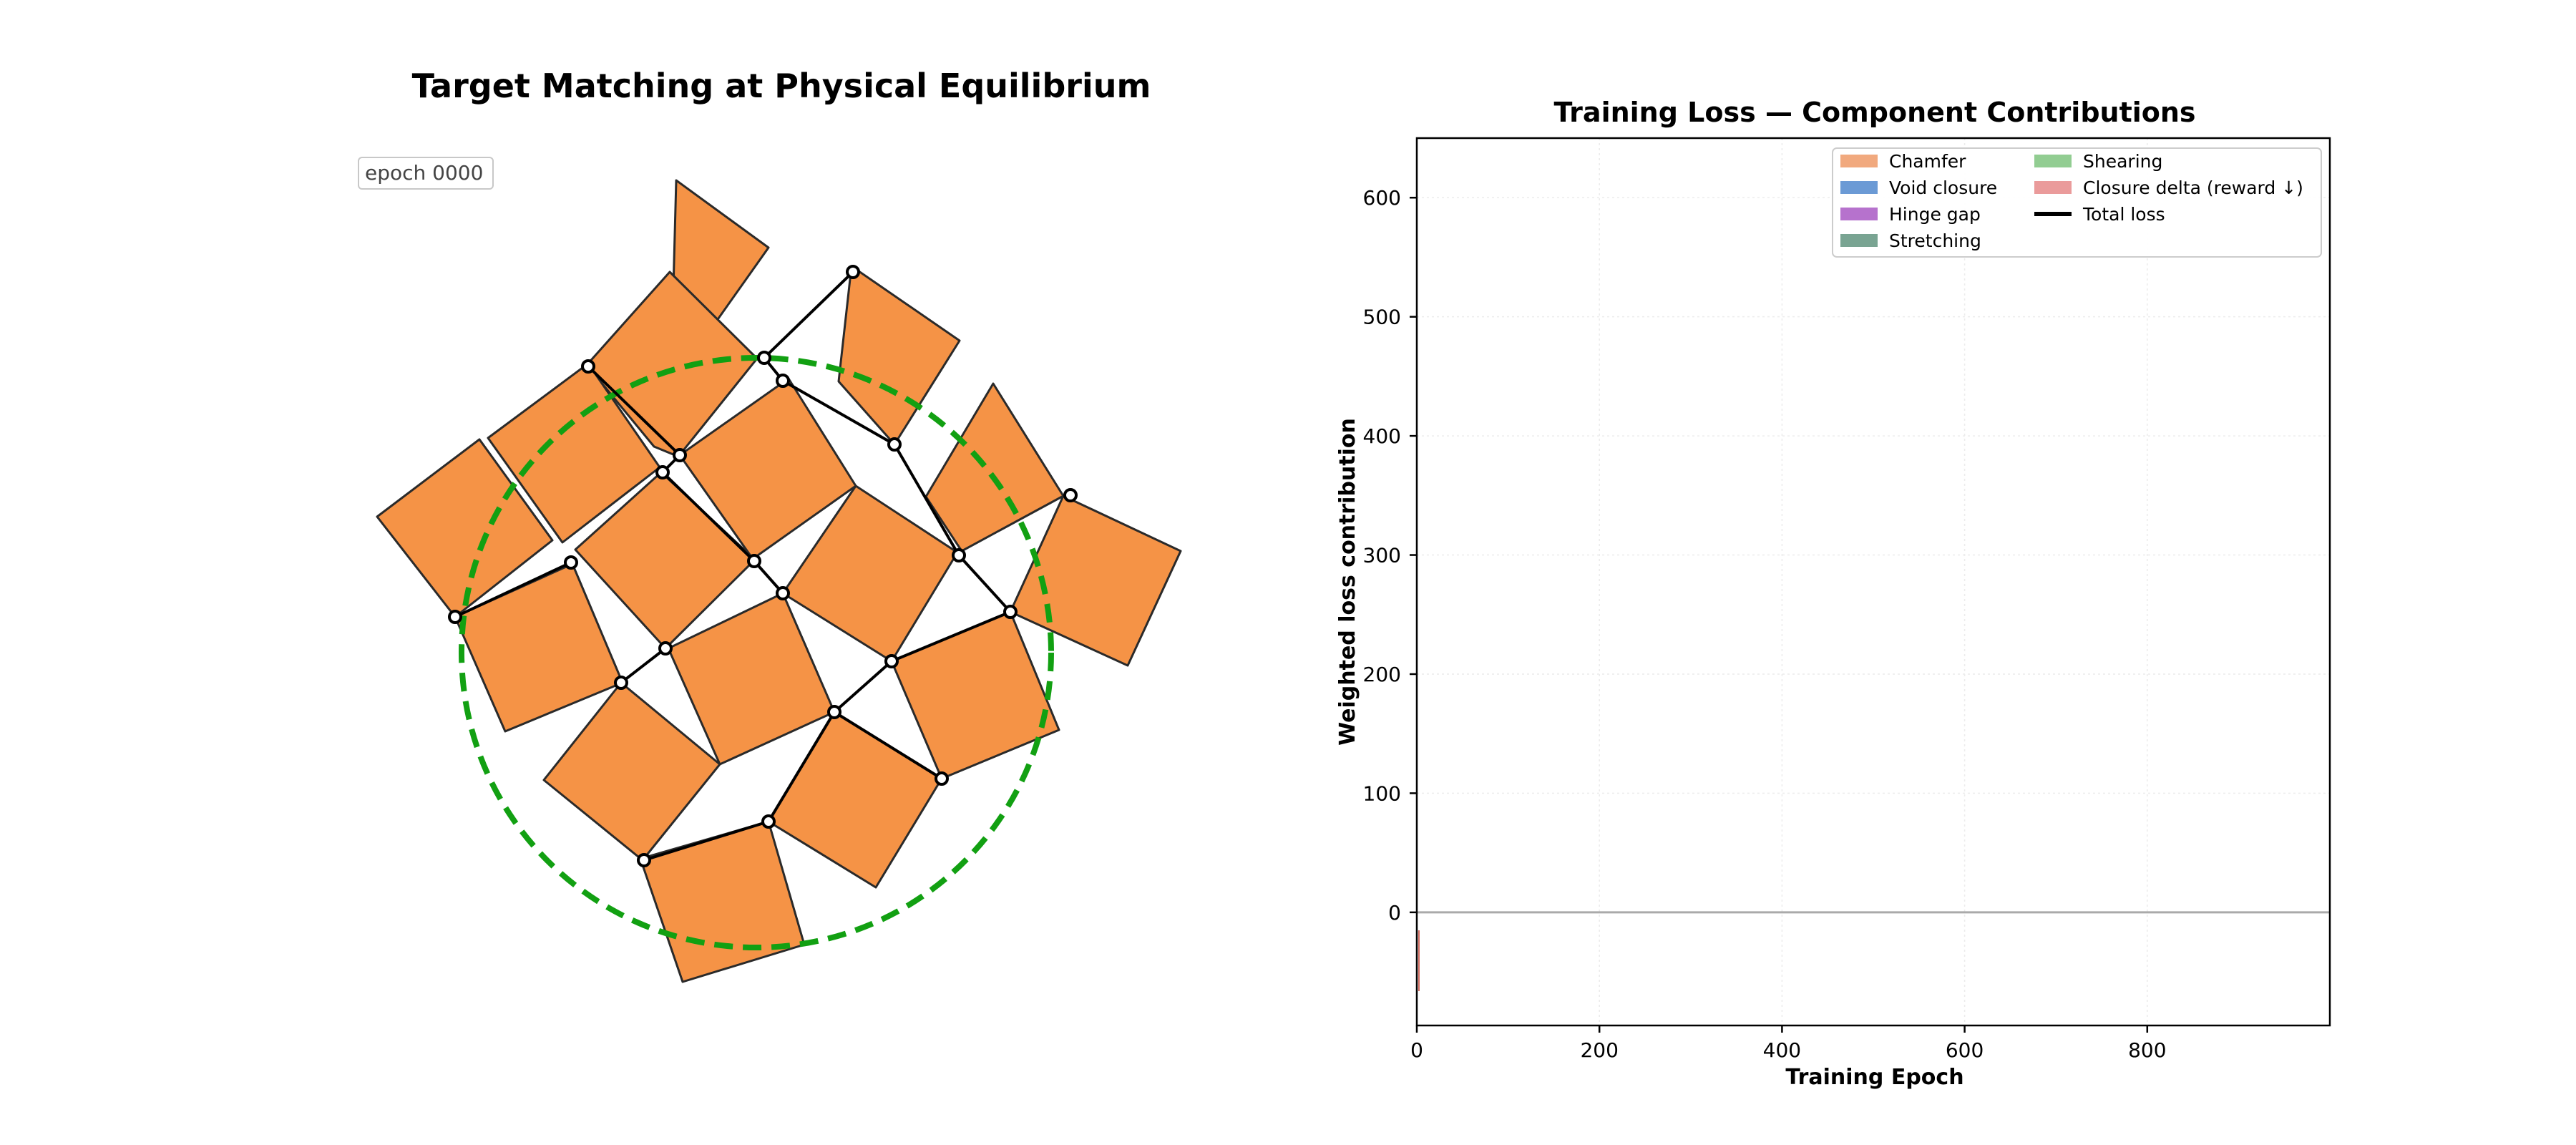 This screenshot has height=1145, width=2576. I want to click on hinge-layer, so click(763, 566).